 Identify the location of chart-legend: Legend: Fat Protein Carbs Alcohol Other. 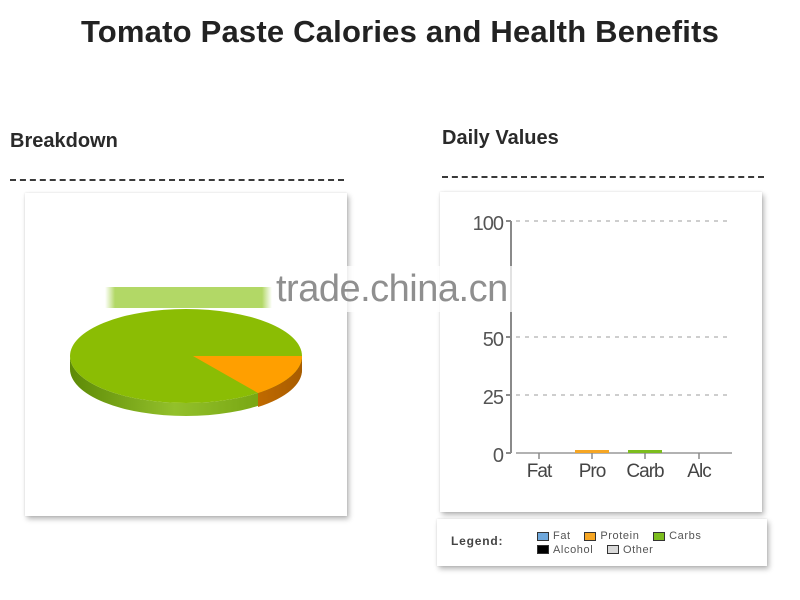
(602, 542).